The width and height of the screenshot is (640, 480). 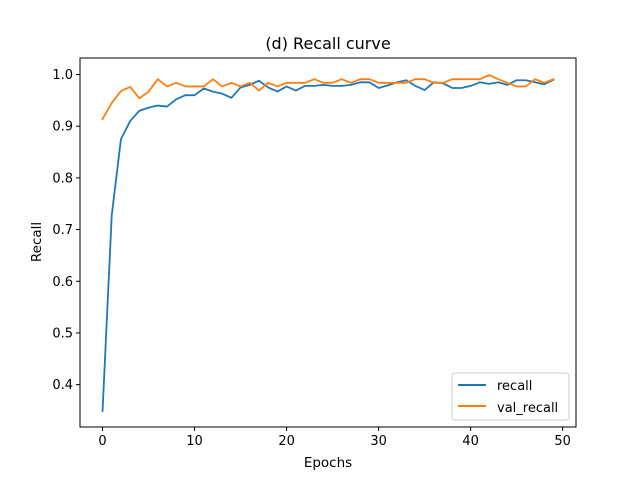 I want to click on x-axis-title: Epochs, so click(x=328, y=463).